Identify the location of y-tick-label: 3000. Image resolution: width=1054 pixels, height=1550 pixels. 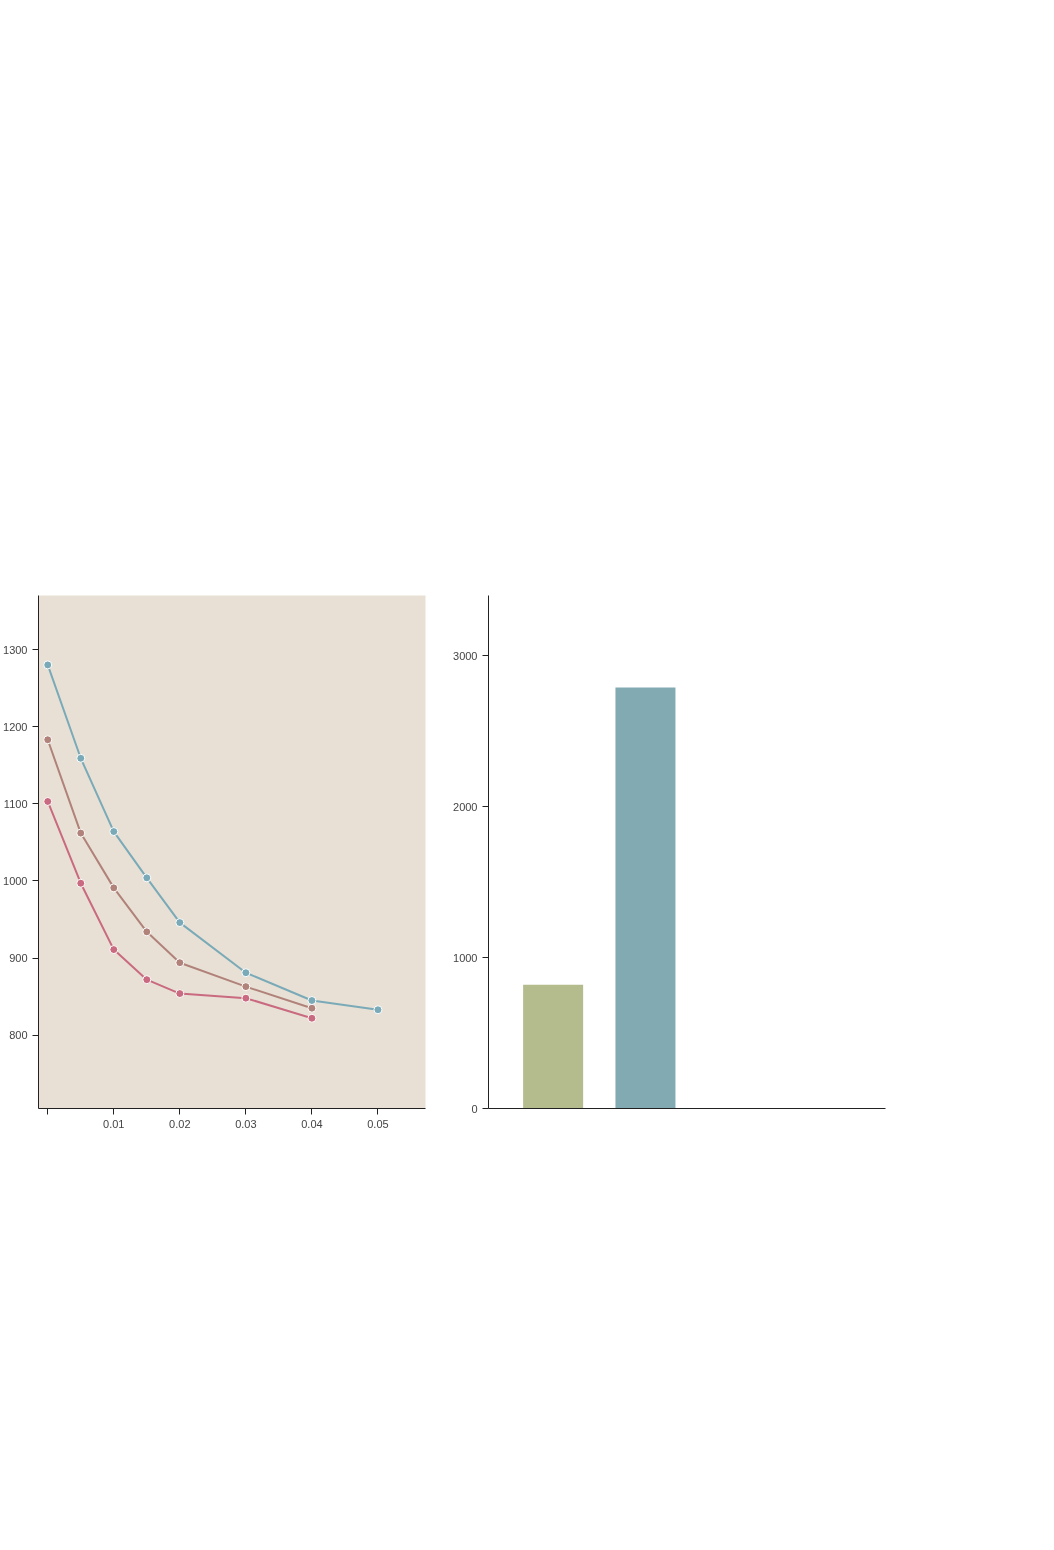
(465, 655).